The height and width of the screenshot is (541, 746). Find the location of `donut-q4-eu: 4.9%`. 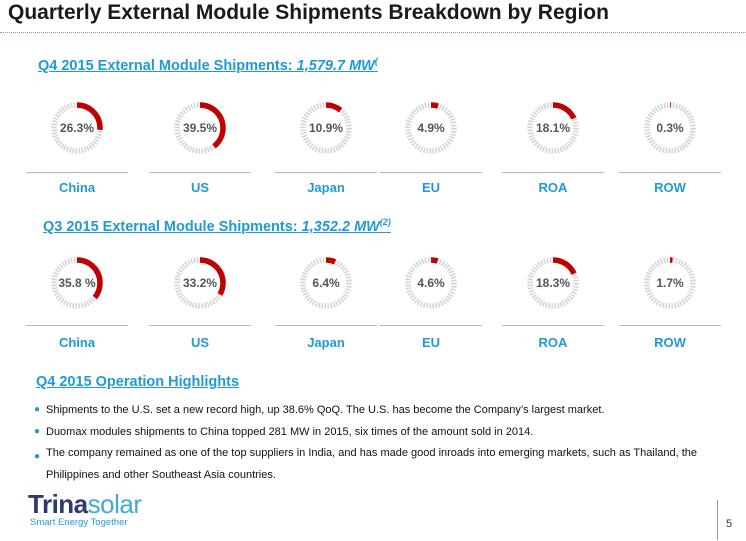

donut-q4-eu: 4.9% is located at coordinates (431, 128).